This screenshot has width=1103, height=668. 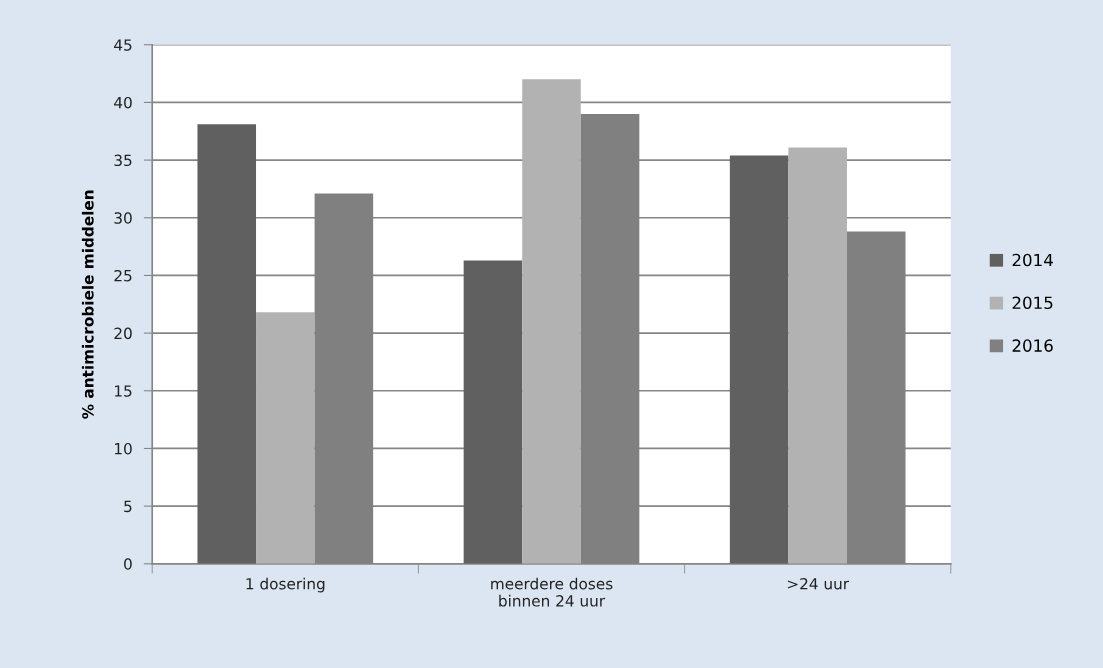 What do you see at coordinates (123, 448) in the screenshot?
I see `y-tick-label: 10` at bounding box center [123, 448].